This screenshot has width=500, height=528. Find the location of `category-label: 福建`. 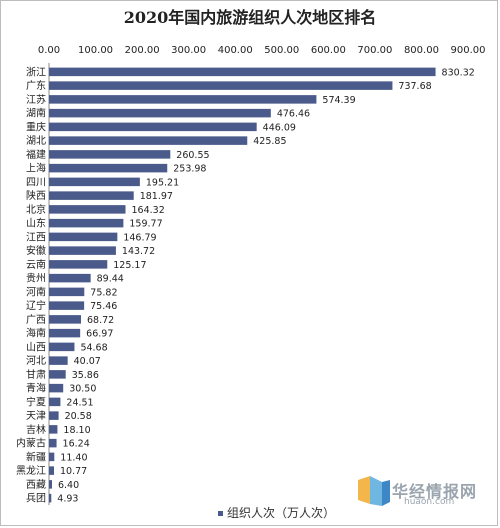

category-label: 福建 is located at coordinates (36, 154).